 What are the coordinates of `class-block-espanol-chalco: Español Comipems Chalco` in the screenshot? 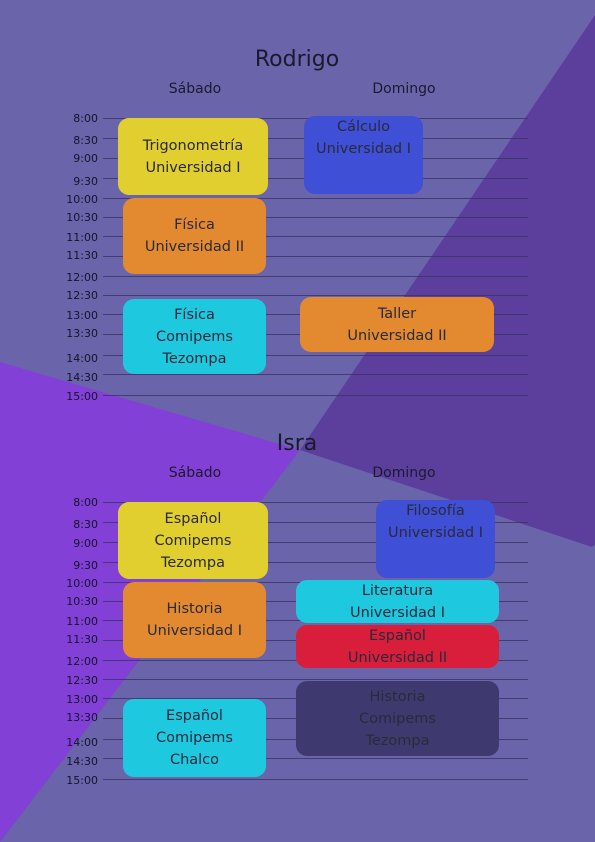 It's located at (194, 738).